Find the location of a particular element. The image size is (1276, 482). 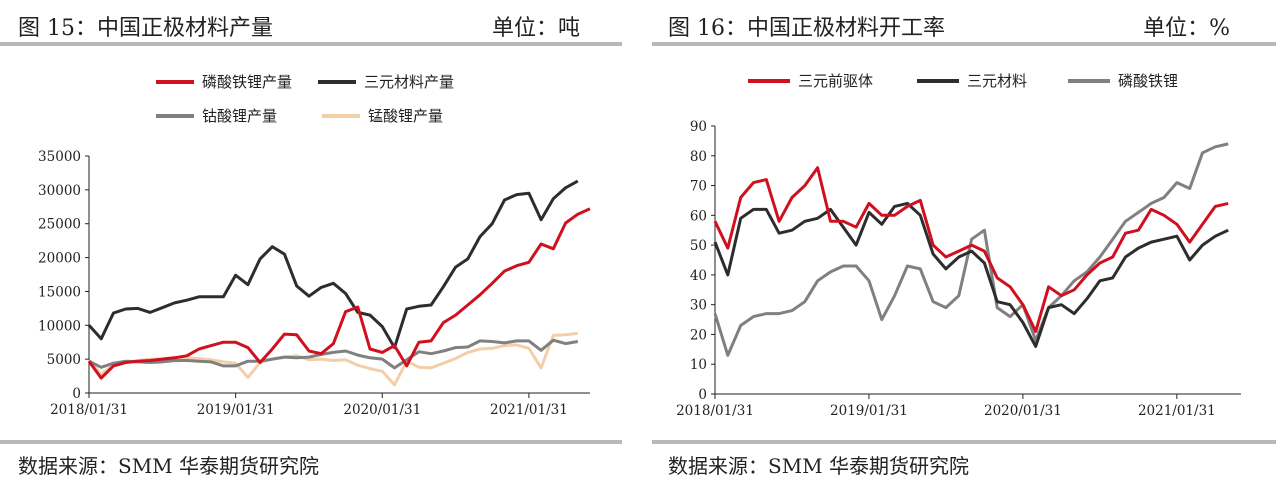

y-tick-label: 25000 is located at coordinates (59, 225).